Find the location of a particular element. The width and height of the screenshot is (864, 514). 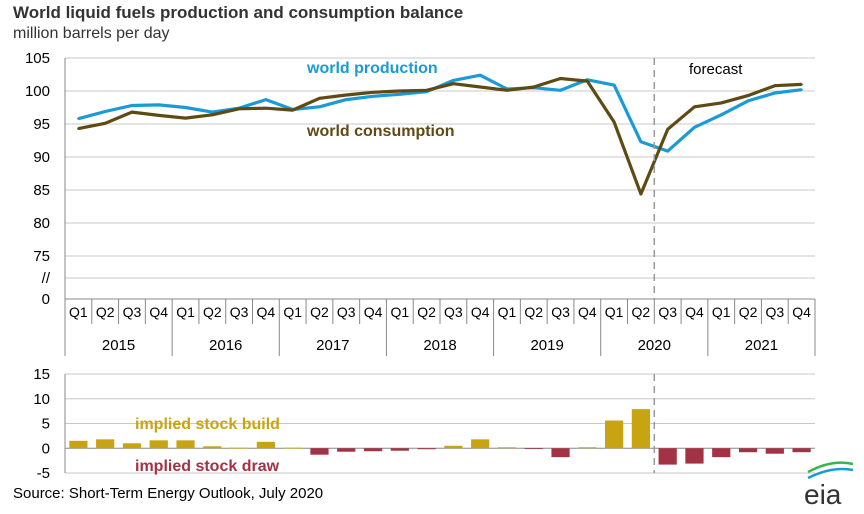

y-tick-label: 75 is located at coordinates (41, 256).